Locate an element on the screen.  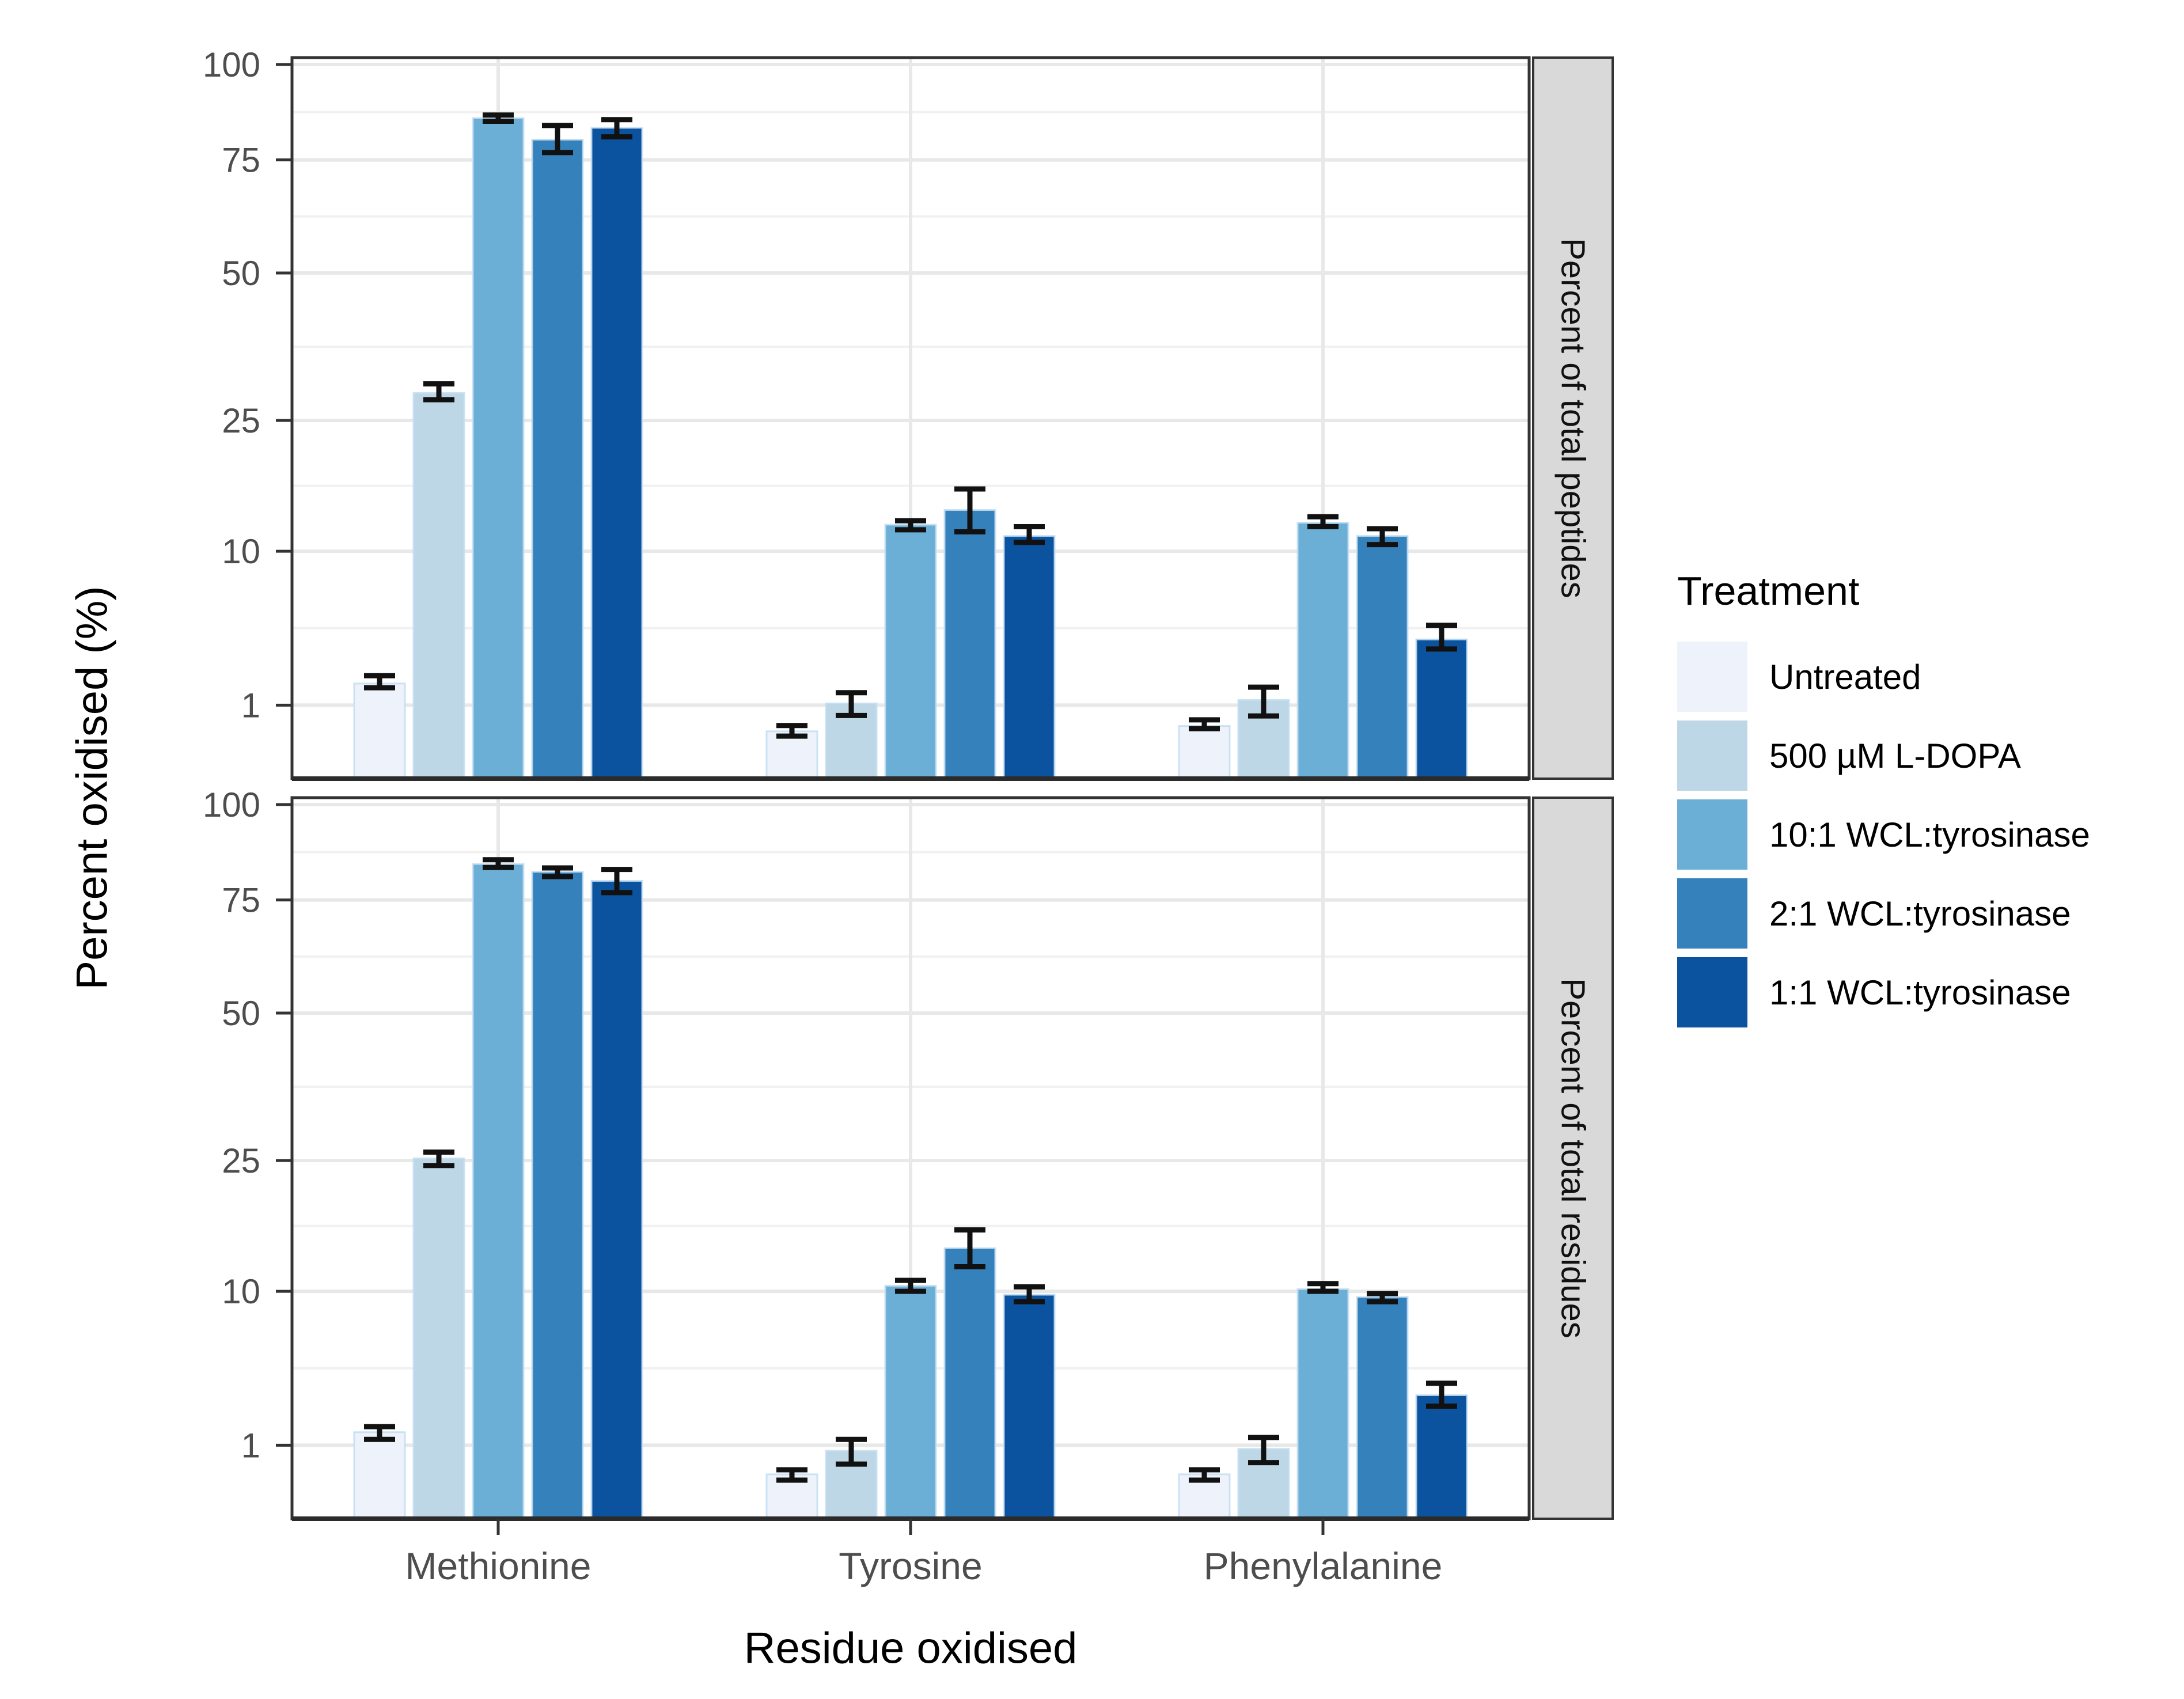
legend-entry: 10:1 WCL:tyrosinase is located at coordinates (1883, 834).